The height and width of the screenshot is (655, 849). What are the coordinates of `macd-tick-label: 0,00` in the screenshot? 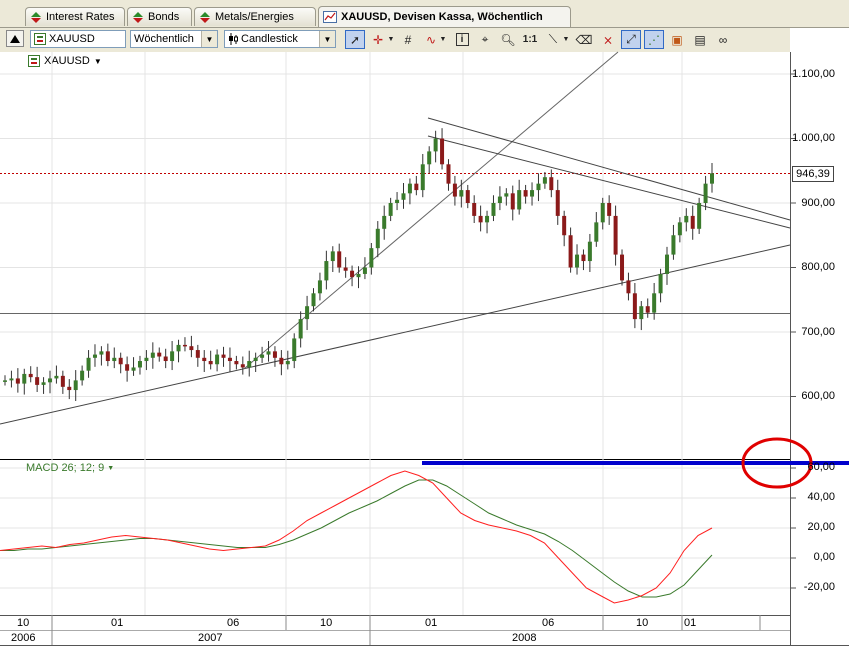 It's located at (824, 557).